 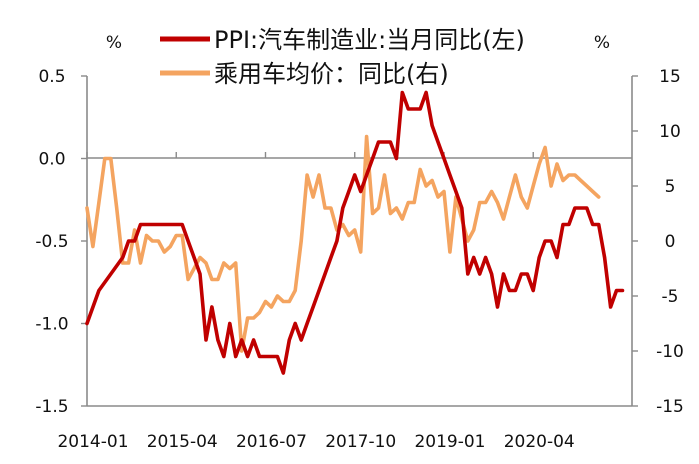 What do you see at coordinates (51, 407) in the screenshot?
I see `left-tick-label: -1.5` at bounding box center [51, 407].